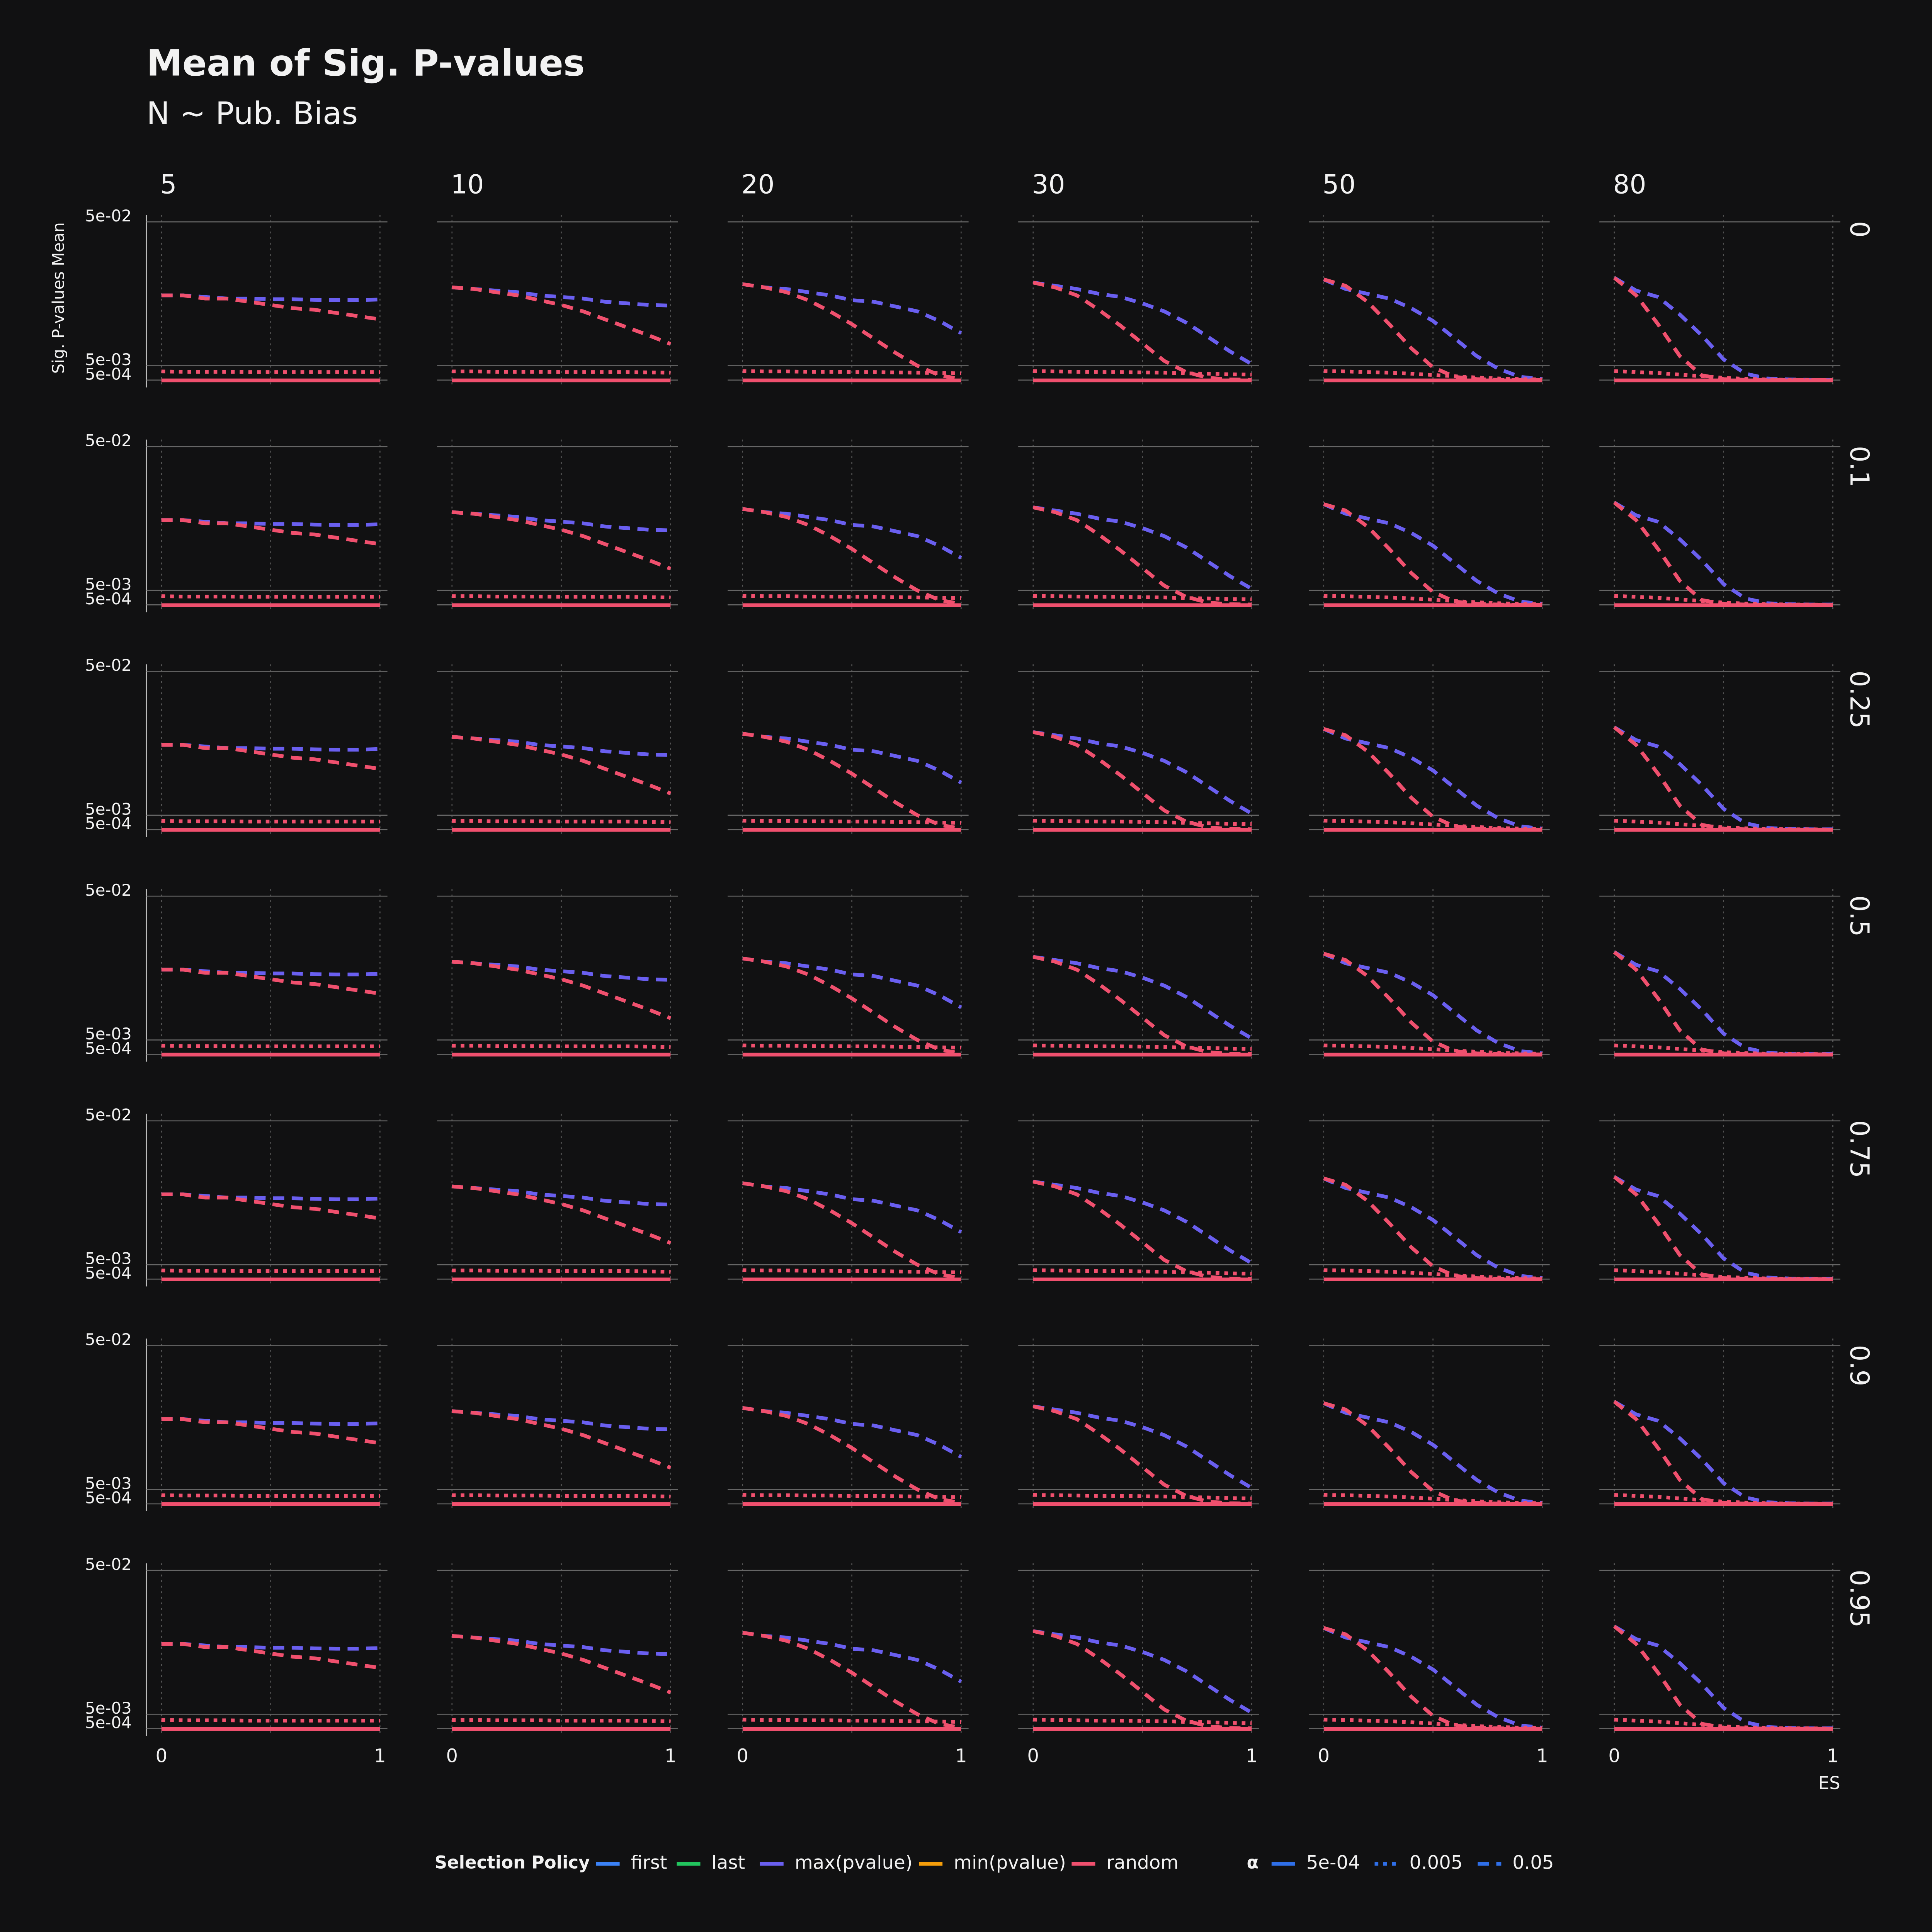 The width and height of the screenshot is (1932, 1932). I want to click on legend-label: random, so click(1142, 1863).